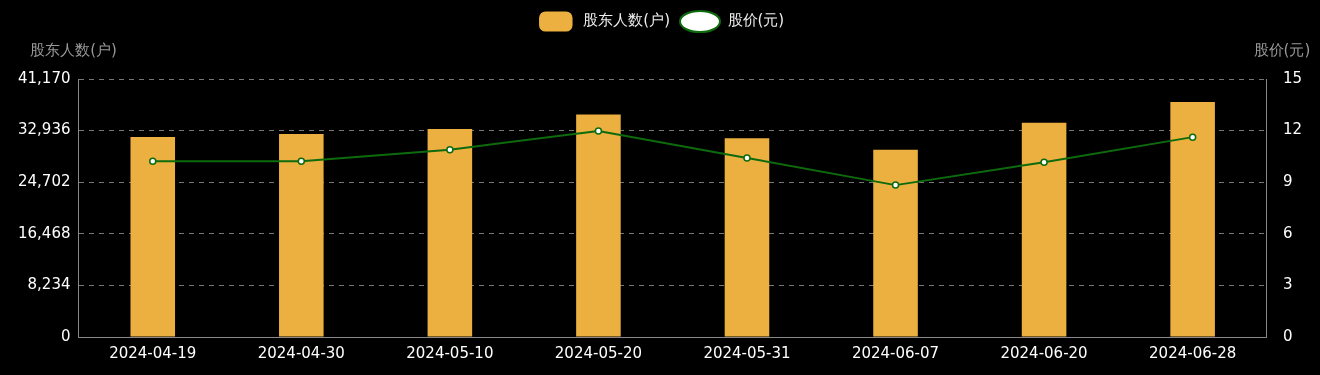 This screenshot has height=375, width=1320. I want to click on x-tick-label: 2024-05-10, so click(450, 352).